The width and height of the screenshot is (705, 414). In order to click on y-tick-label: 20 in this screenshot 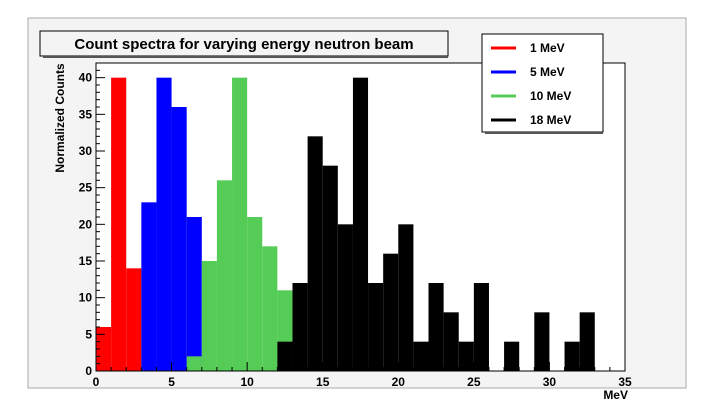, I will do `click(86, 224)`.